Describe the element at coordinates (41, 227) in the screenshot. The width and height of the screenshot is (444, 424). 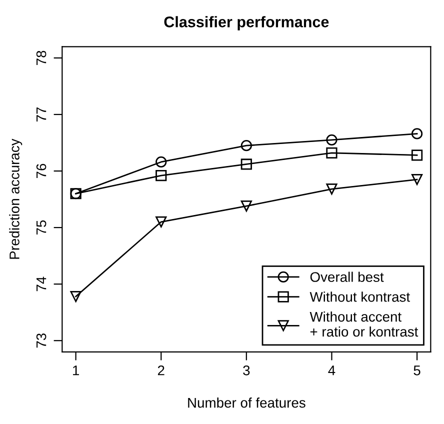
I see `y-tick-label: 75` at that location.